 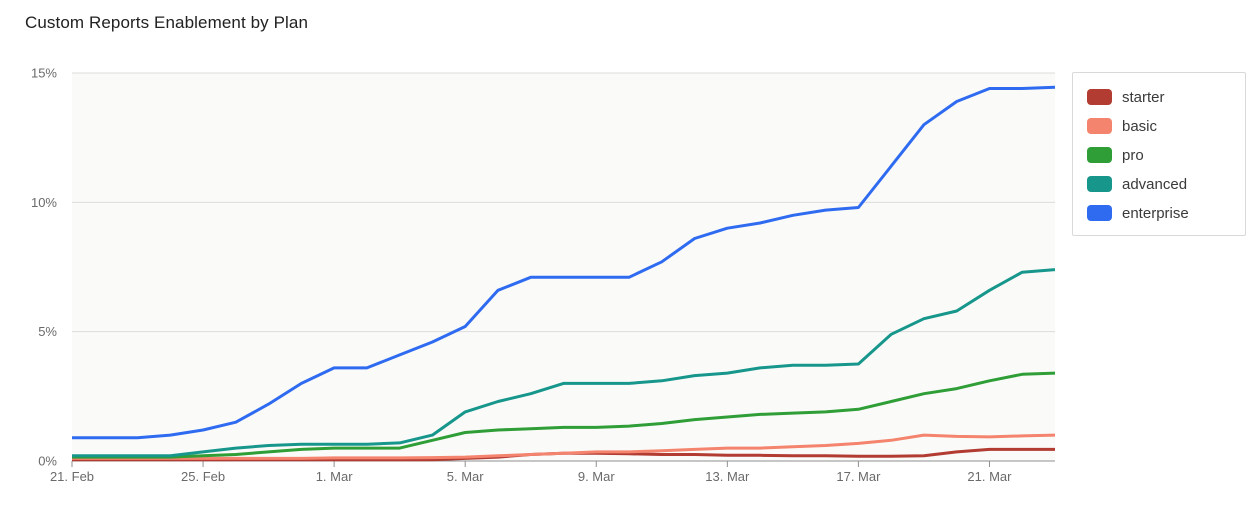 I want to click on x-tick-label: 13. Mar, so click(x=727, y=476).